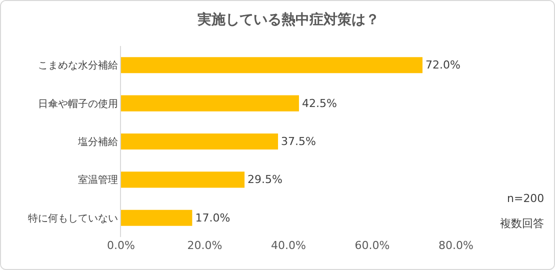 The width and height of the screenshot is (555, 270). I want to click on y-tick-label: 塩分補給, so click(97, 142).